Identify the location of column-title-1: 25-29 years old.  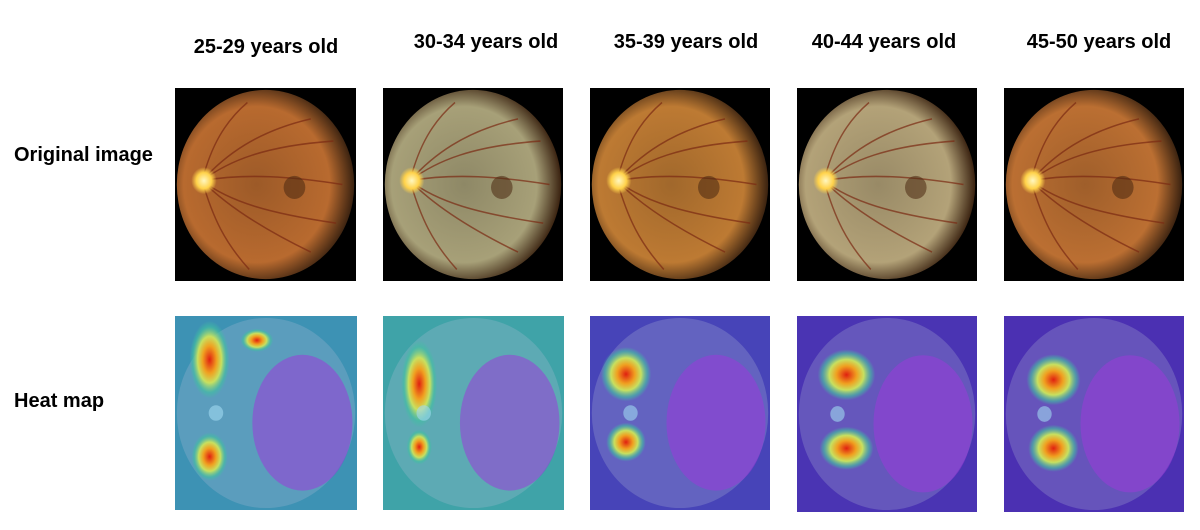
(266, 47).